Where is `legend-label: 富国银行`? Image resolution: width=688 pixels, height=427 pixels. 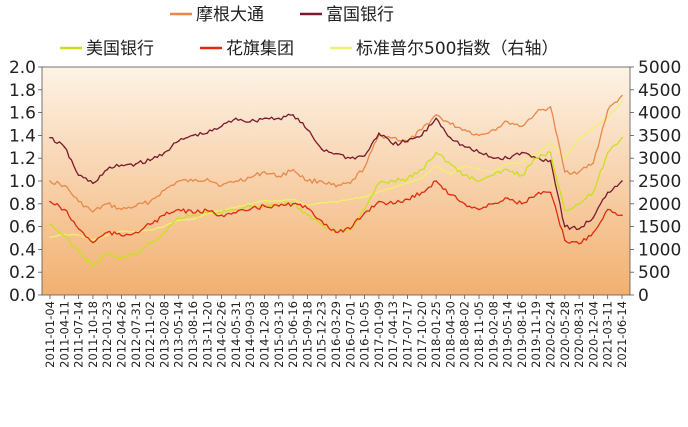 legend-label: 富国银行 is located at coordinates (360, 15).